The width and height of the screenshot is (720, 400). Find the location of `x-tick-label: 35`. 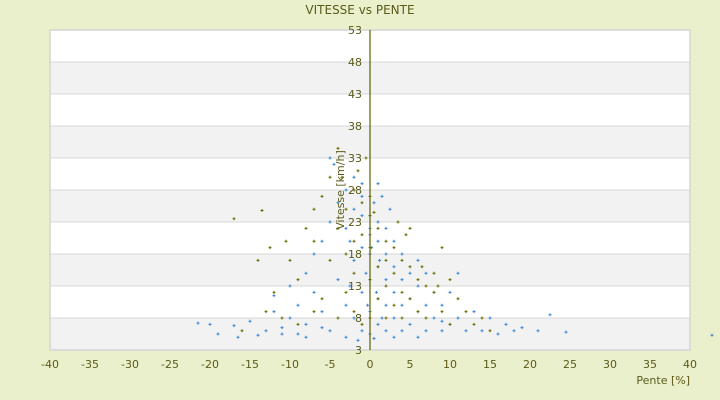

x-tick-label: 35 is located at coordinates (650, 364).